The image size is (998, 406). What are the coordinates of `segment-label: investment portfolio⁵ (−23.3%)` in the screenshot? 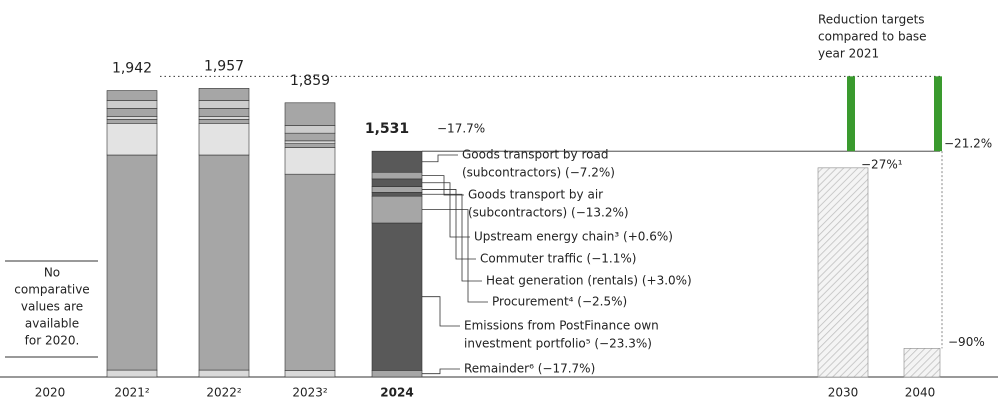 It's located at (558, 344).